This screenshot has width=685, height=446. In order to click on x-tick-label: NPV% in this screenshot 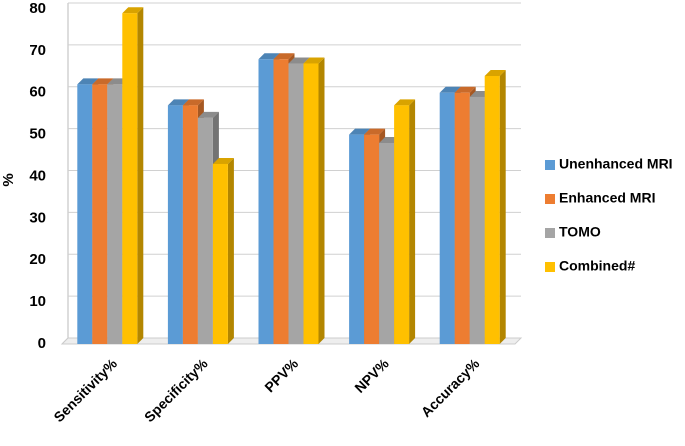, I will do `click(371, 375)`.